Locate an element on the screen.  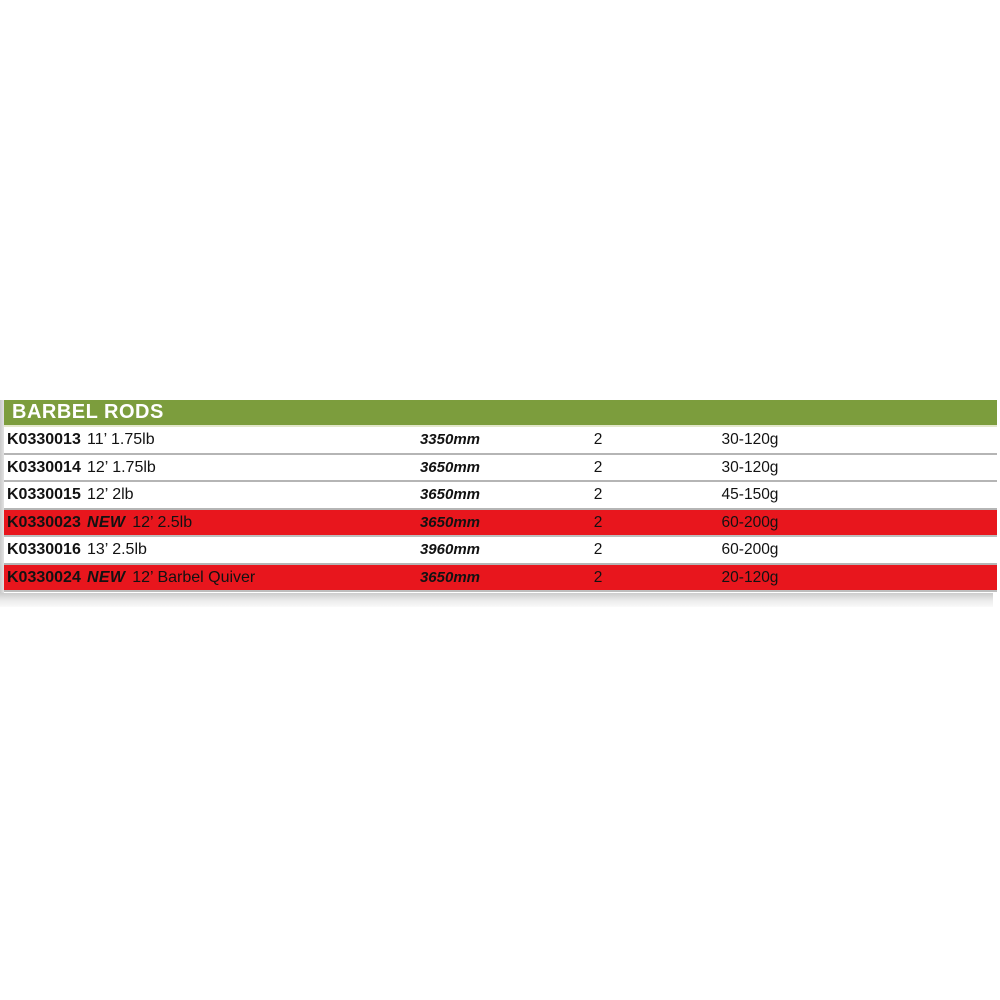
length-value: 3350mm is located at coordinates (450, 439).